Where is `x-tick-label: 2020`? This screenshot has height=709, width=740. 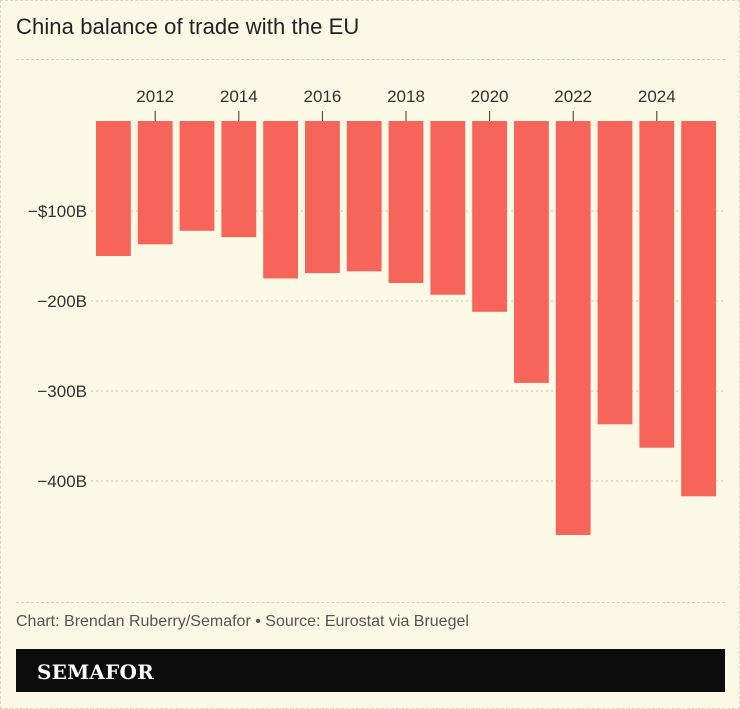
x-tick-label: 2020 is located at coordinates (490, 96).